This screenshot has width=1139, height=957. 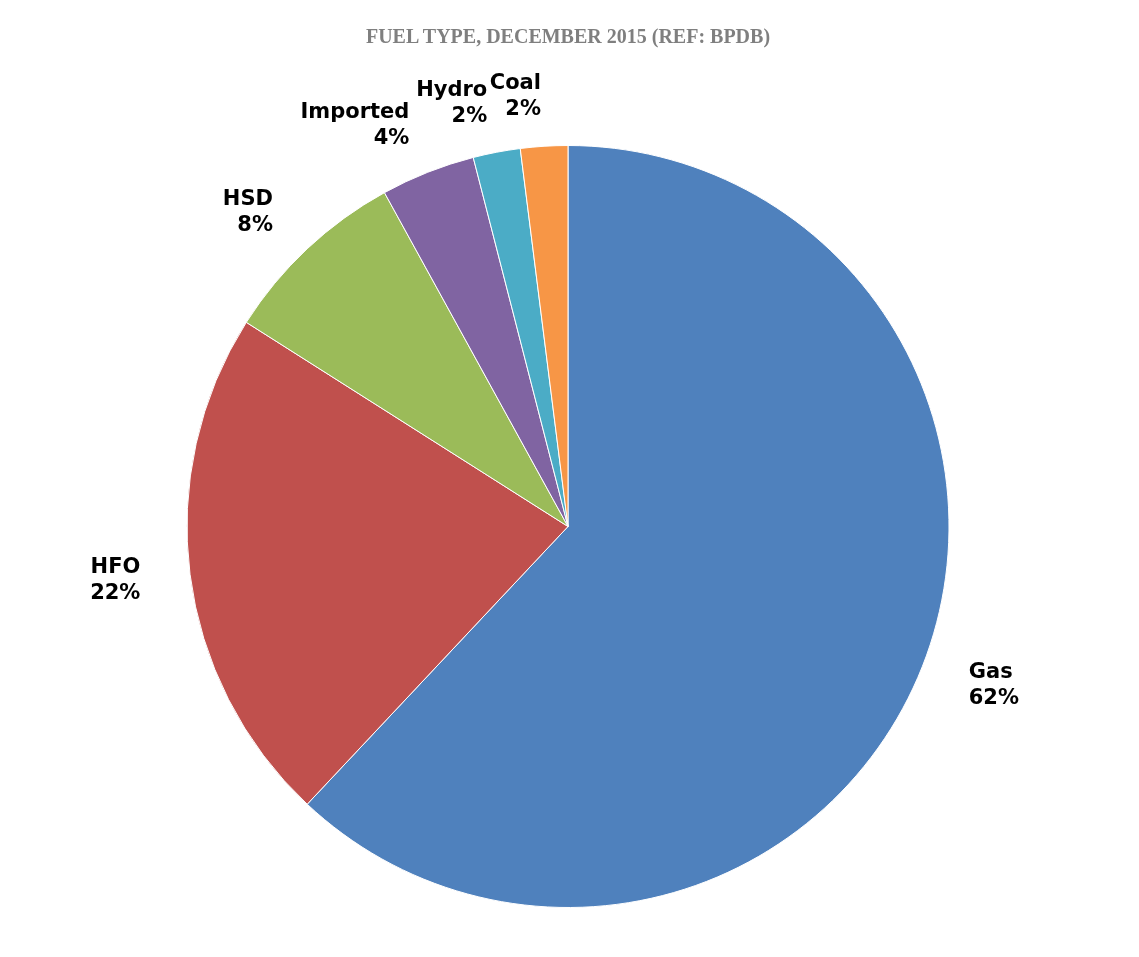 What do you see at coordinates (990, 670) in the screenshot?
I see `slice-label: Gas` at bounding box center [990, 670].